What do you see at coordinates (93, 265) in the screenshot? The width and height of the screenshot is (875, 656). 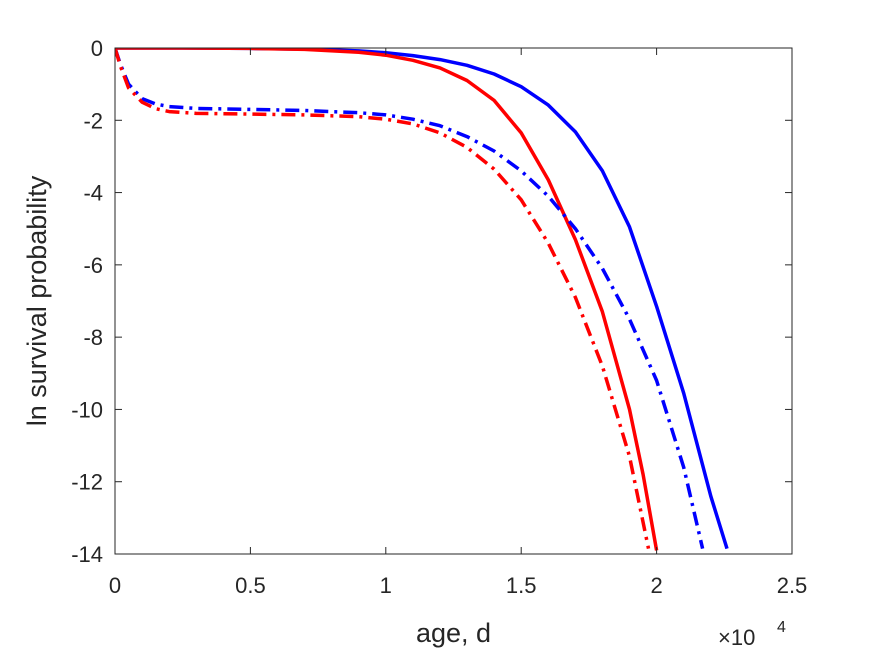 I see `y-tick-label: -6` at bounding box center [93, 265].